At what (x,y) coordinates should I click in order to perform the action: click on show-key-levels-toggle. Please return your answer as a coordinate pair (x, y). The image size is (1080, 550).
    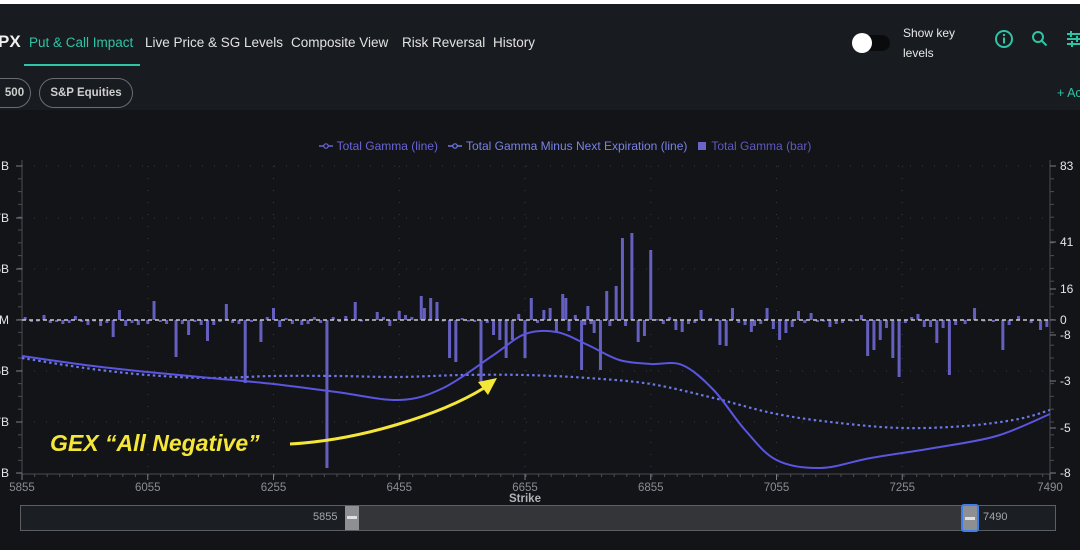
    Looking at the image, I should click on (872, 43).